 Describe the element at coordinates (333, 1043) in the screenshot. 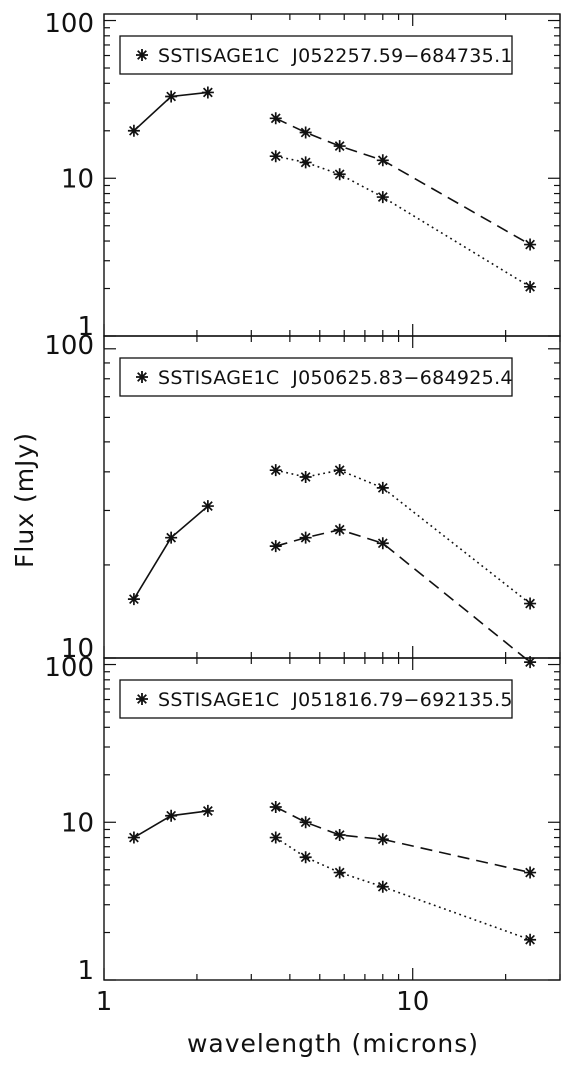

I see `x-axis-label: wavelength (microns)` at that location.